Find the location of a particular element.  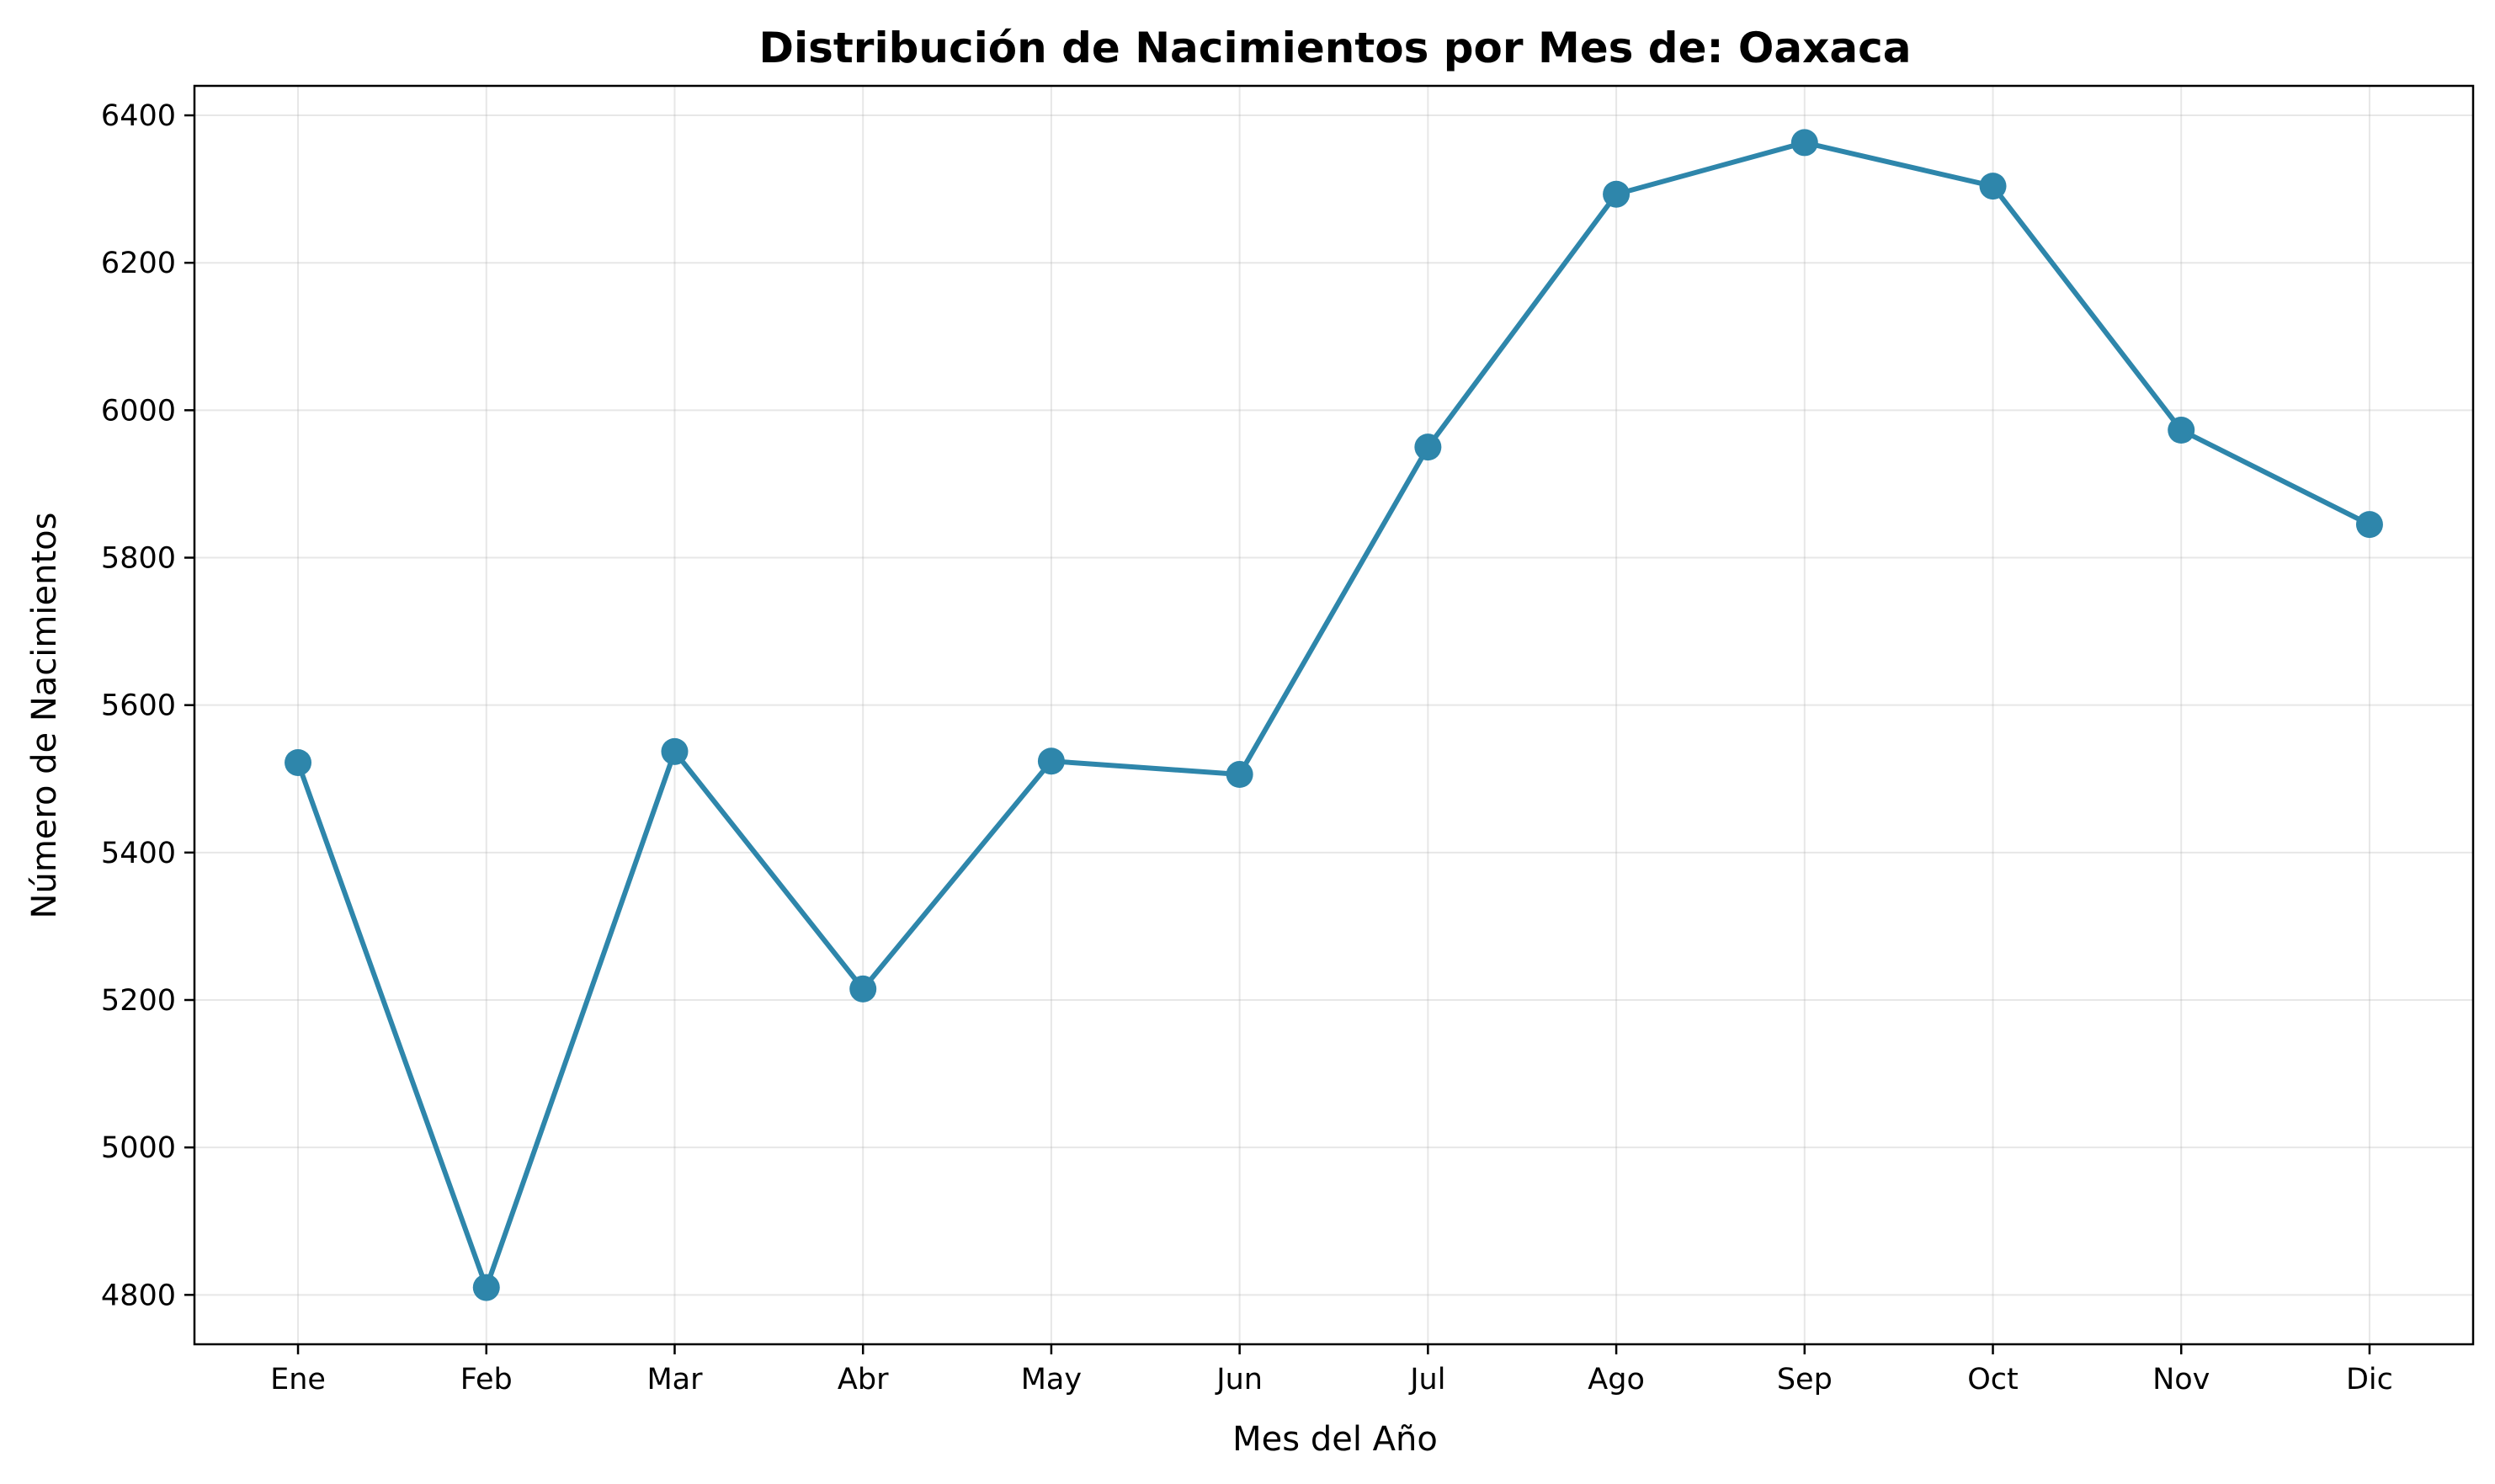

x-tick-label: Oct is located at coordinates (1993, 1379).